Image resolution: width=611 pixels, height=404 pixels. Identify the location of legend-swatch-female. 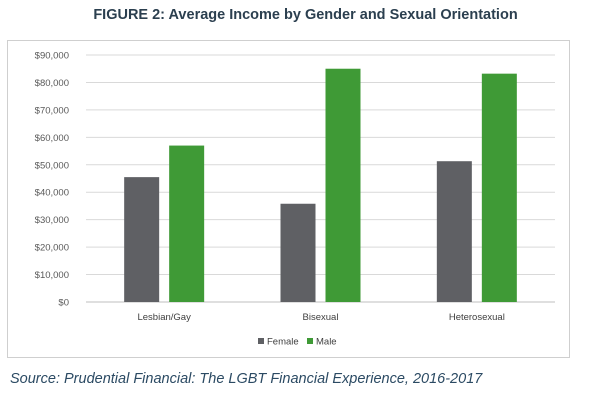
(261, 341).